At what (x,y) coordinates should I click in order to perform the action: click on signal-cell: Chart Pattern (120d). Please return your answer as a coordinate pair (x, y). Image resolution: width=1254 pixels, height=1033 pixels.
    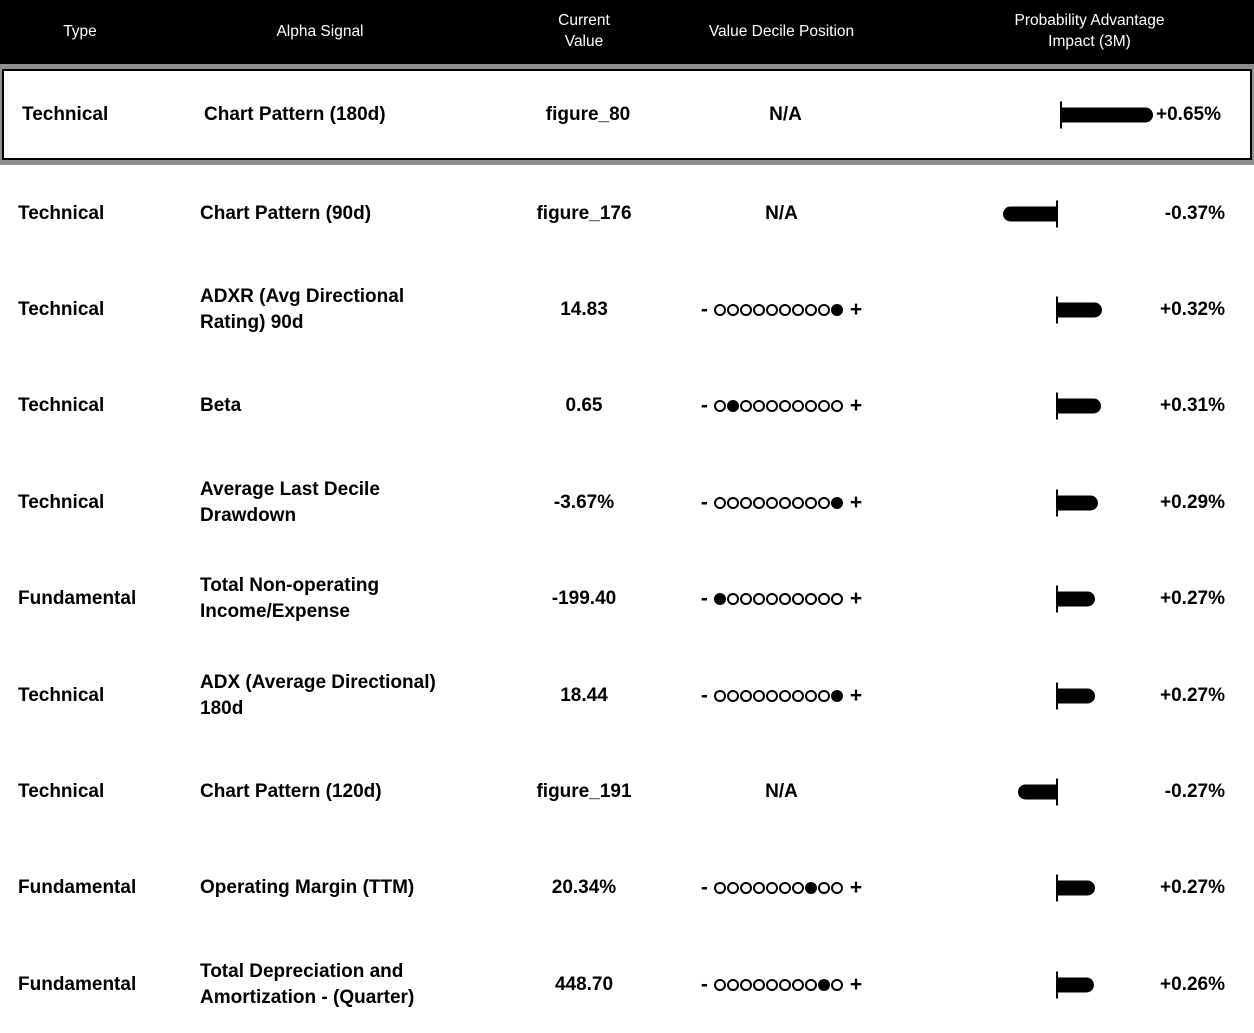
    Looking at the image, I should click on (291, 791).